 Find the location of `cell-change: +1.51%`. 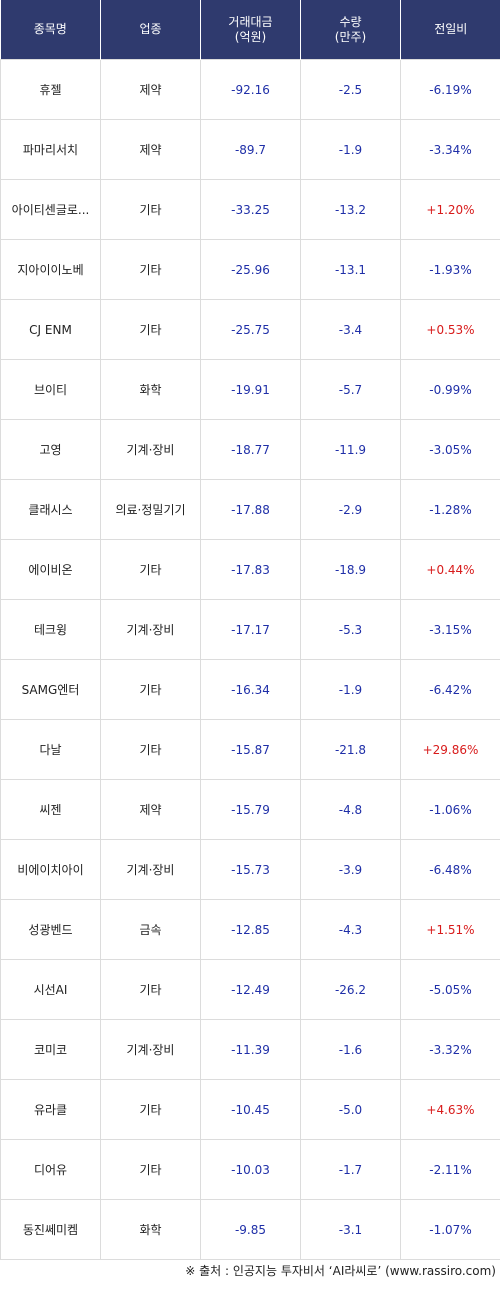

cell-change: +1.51% is located at coordinates (450, 929).